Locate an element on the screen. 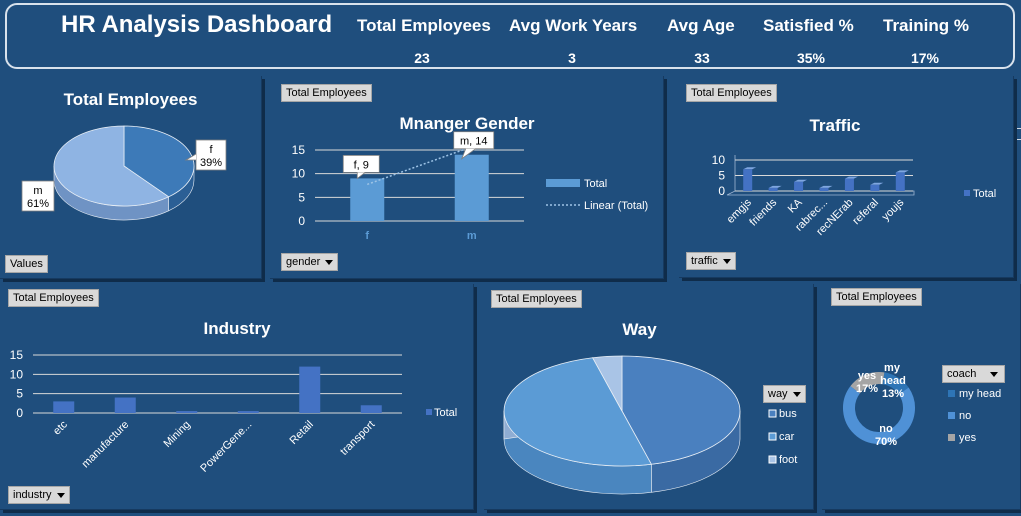 The width and height of the screenshot is (1021, 516). bar-manufacture is located at coordinates (125, 405).